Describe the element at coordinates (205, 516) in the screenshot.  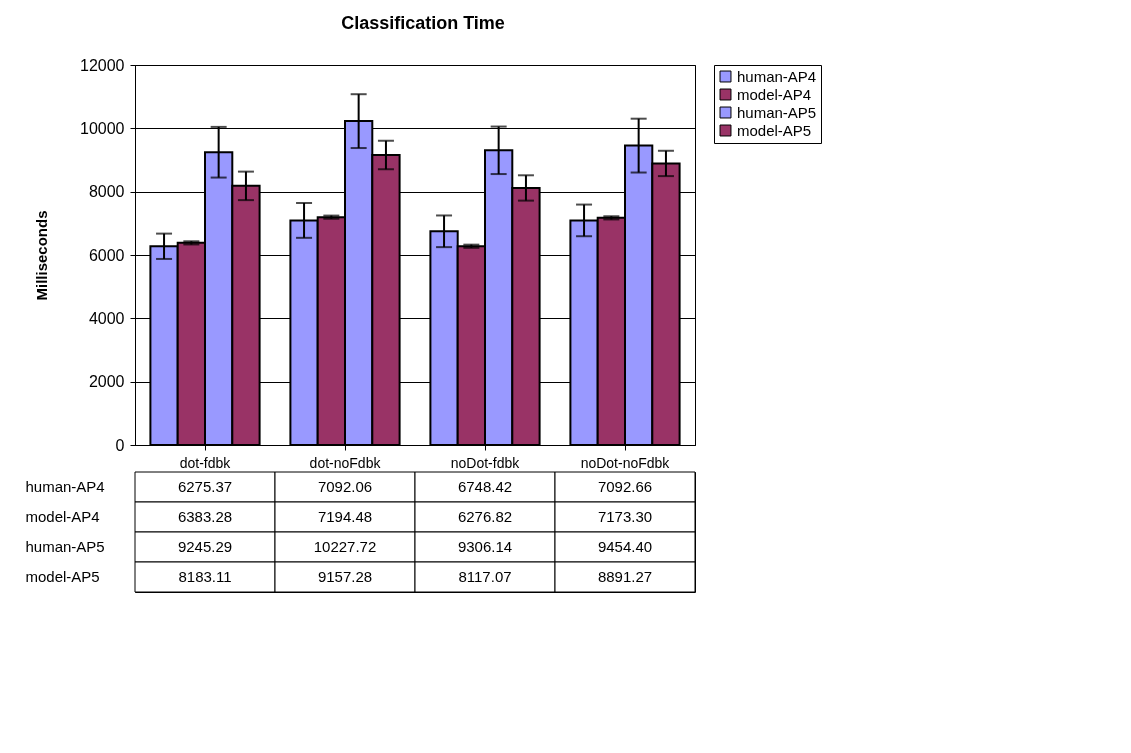
I see `data-label: 6383.28` at that location.